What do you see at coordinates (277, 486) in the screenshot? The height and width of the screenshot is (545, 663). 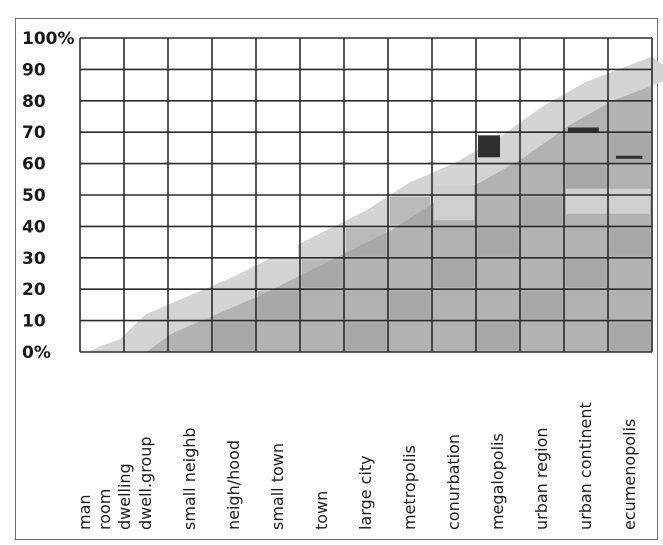 I see `x-tick-label: small town` at bounding box center [277, 486].